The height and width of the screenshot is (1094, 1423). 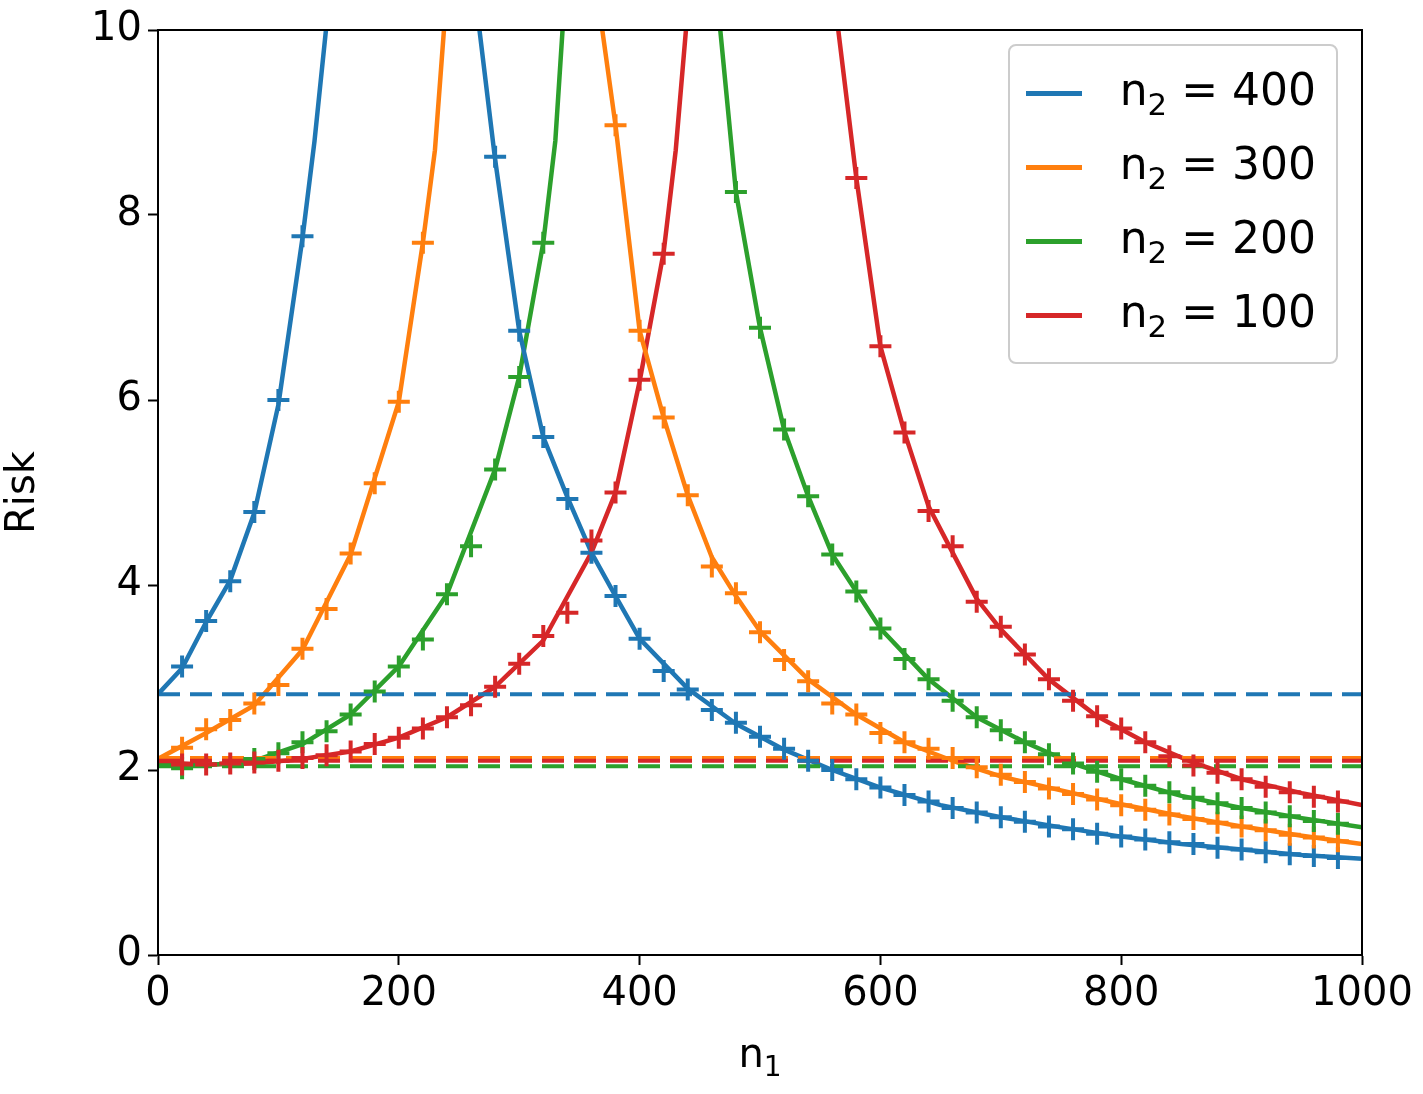 I want to click on legend-label: n$_{2}$ = 100, so click(x=1217, y=315).